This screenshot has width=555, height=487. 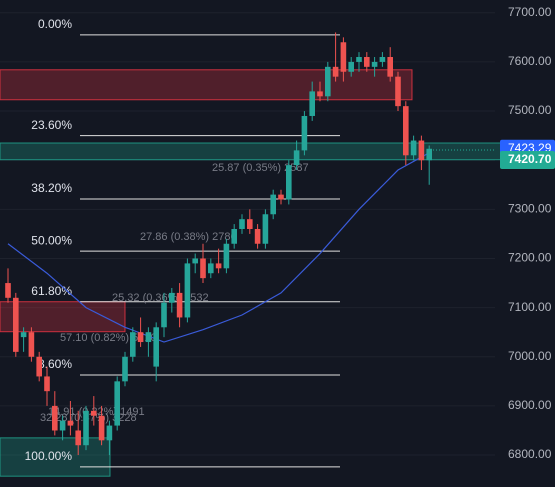 I want to click on y-tick-label: 7500.00, so click(x=530, y=110).